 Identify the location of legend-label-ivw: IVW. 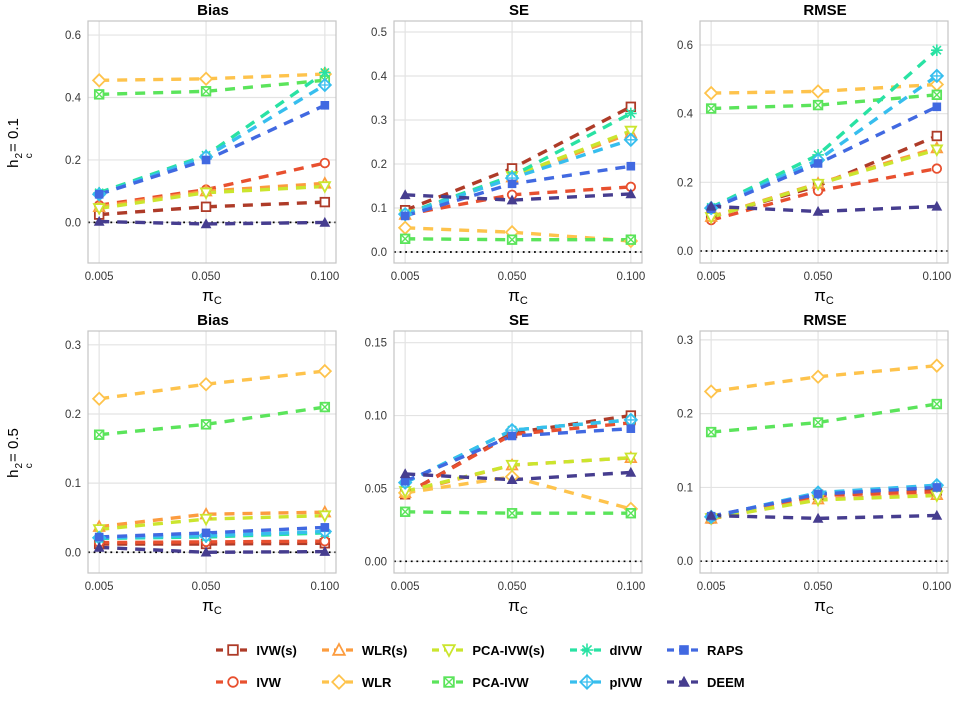
(268, 682).